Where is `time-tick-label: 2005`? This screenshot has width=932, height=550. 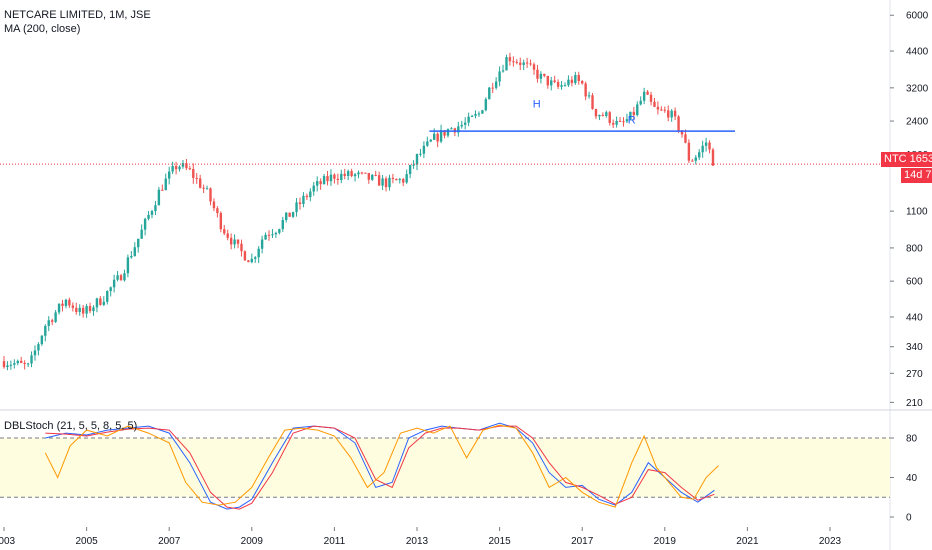
time-tick-label: 2005 is located at coordinates (86, 541).